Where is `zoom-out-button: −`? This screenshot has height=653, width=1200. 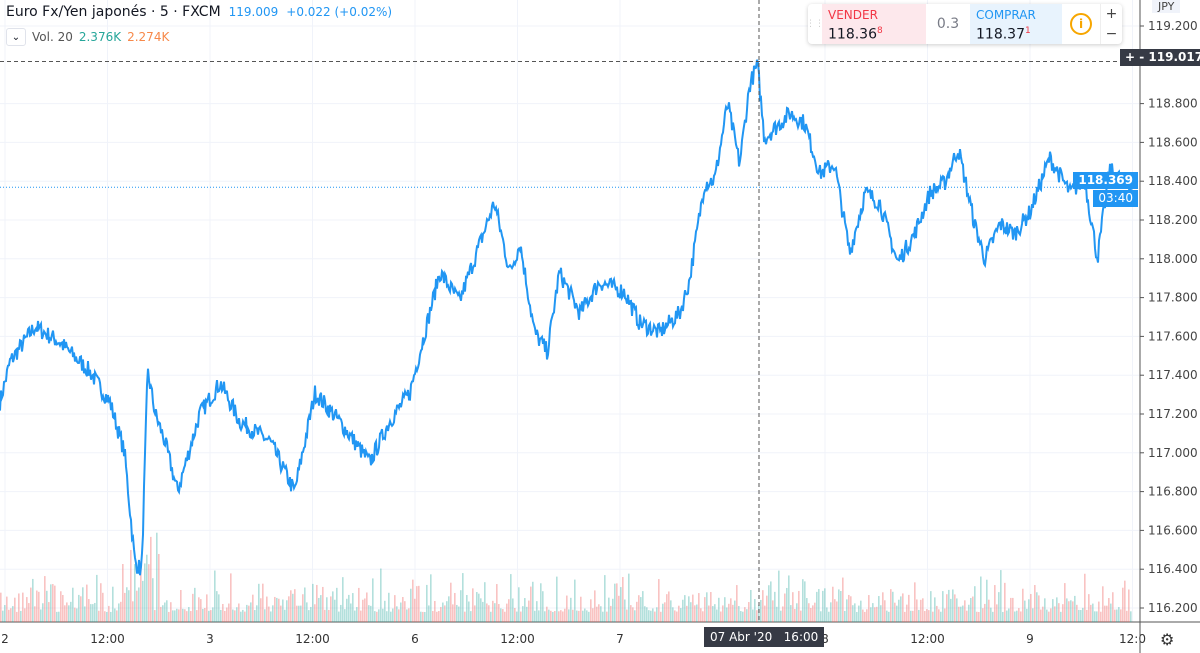 zoom-out-button: − is located at coordinates (1111, 34).